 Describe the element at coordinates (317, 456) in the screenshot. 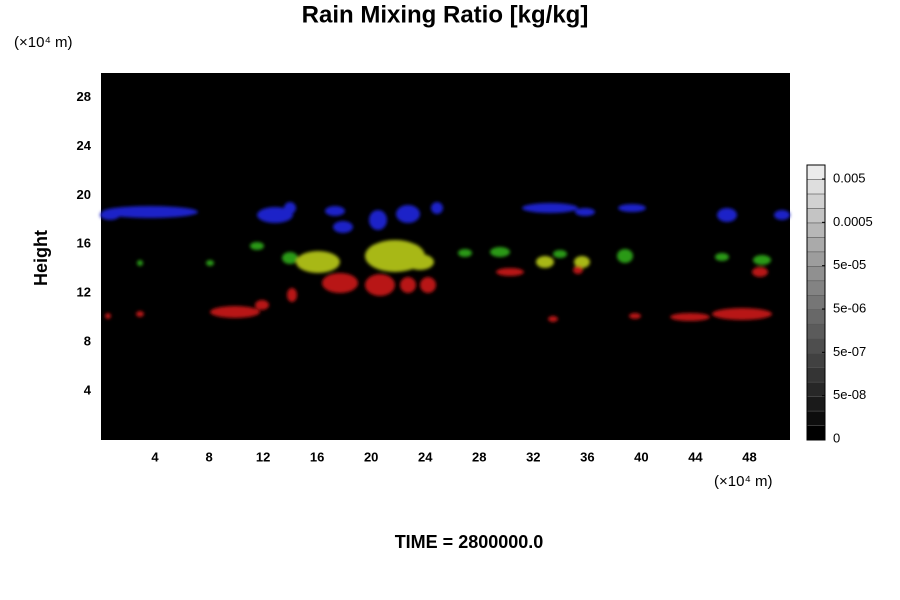

I see `x-tick-label: 16` at that location.